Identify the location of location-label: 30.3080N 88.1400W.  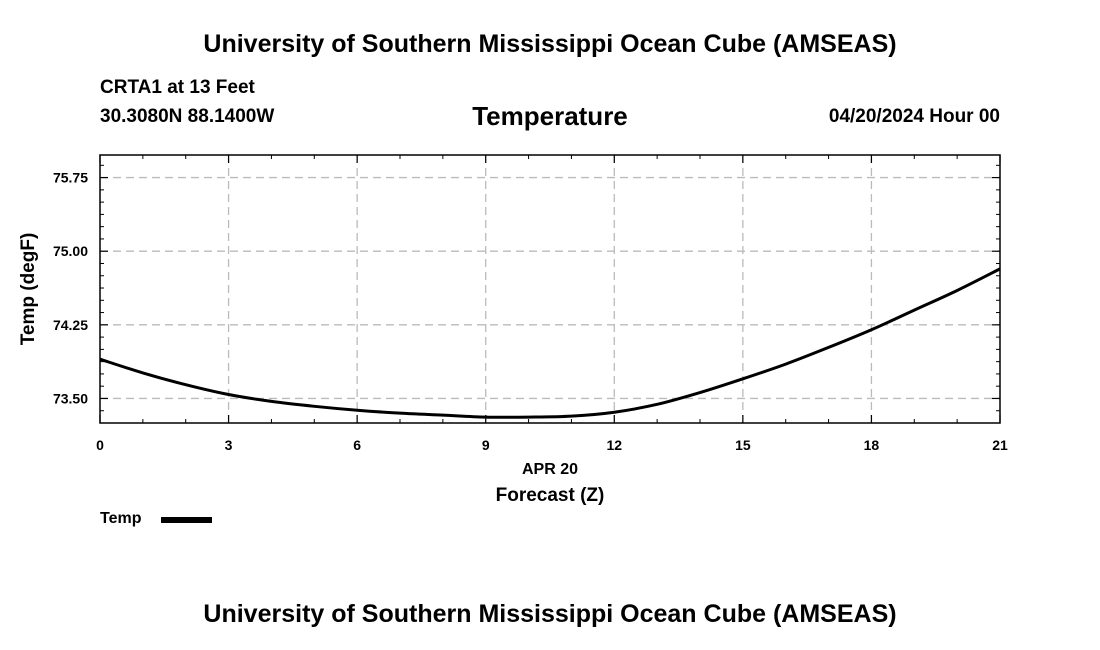
(187, 116).